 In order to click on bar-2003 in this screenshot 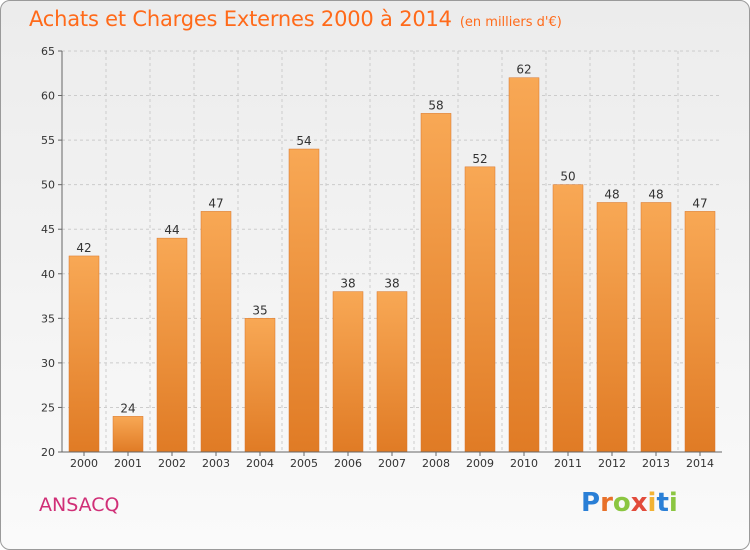, I will do `click(216, 332)`.